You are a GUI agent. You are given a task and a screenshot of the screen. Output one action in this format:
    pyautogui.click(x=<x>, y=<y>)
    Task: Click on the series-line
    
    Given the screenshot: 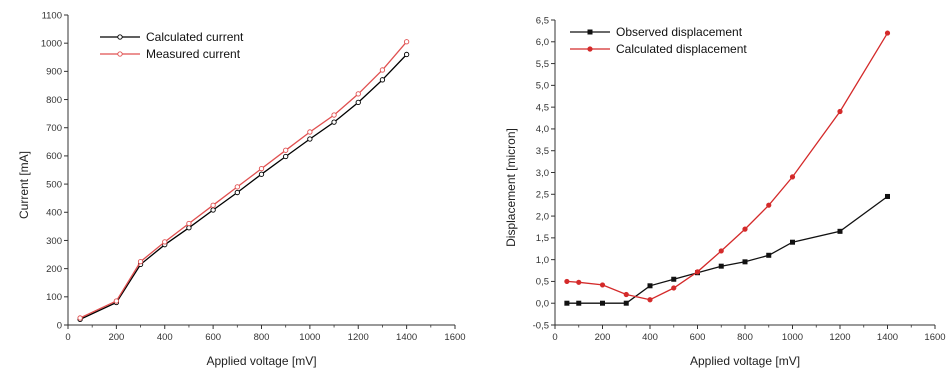 What is the action you would take?
    pyautogui.click(x=727, y=249)
    